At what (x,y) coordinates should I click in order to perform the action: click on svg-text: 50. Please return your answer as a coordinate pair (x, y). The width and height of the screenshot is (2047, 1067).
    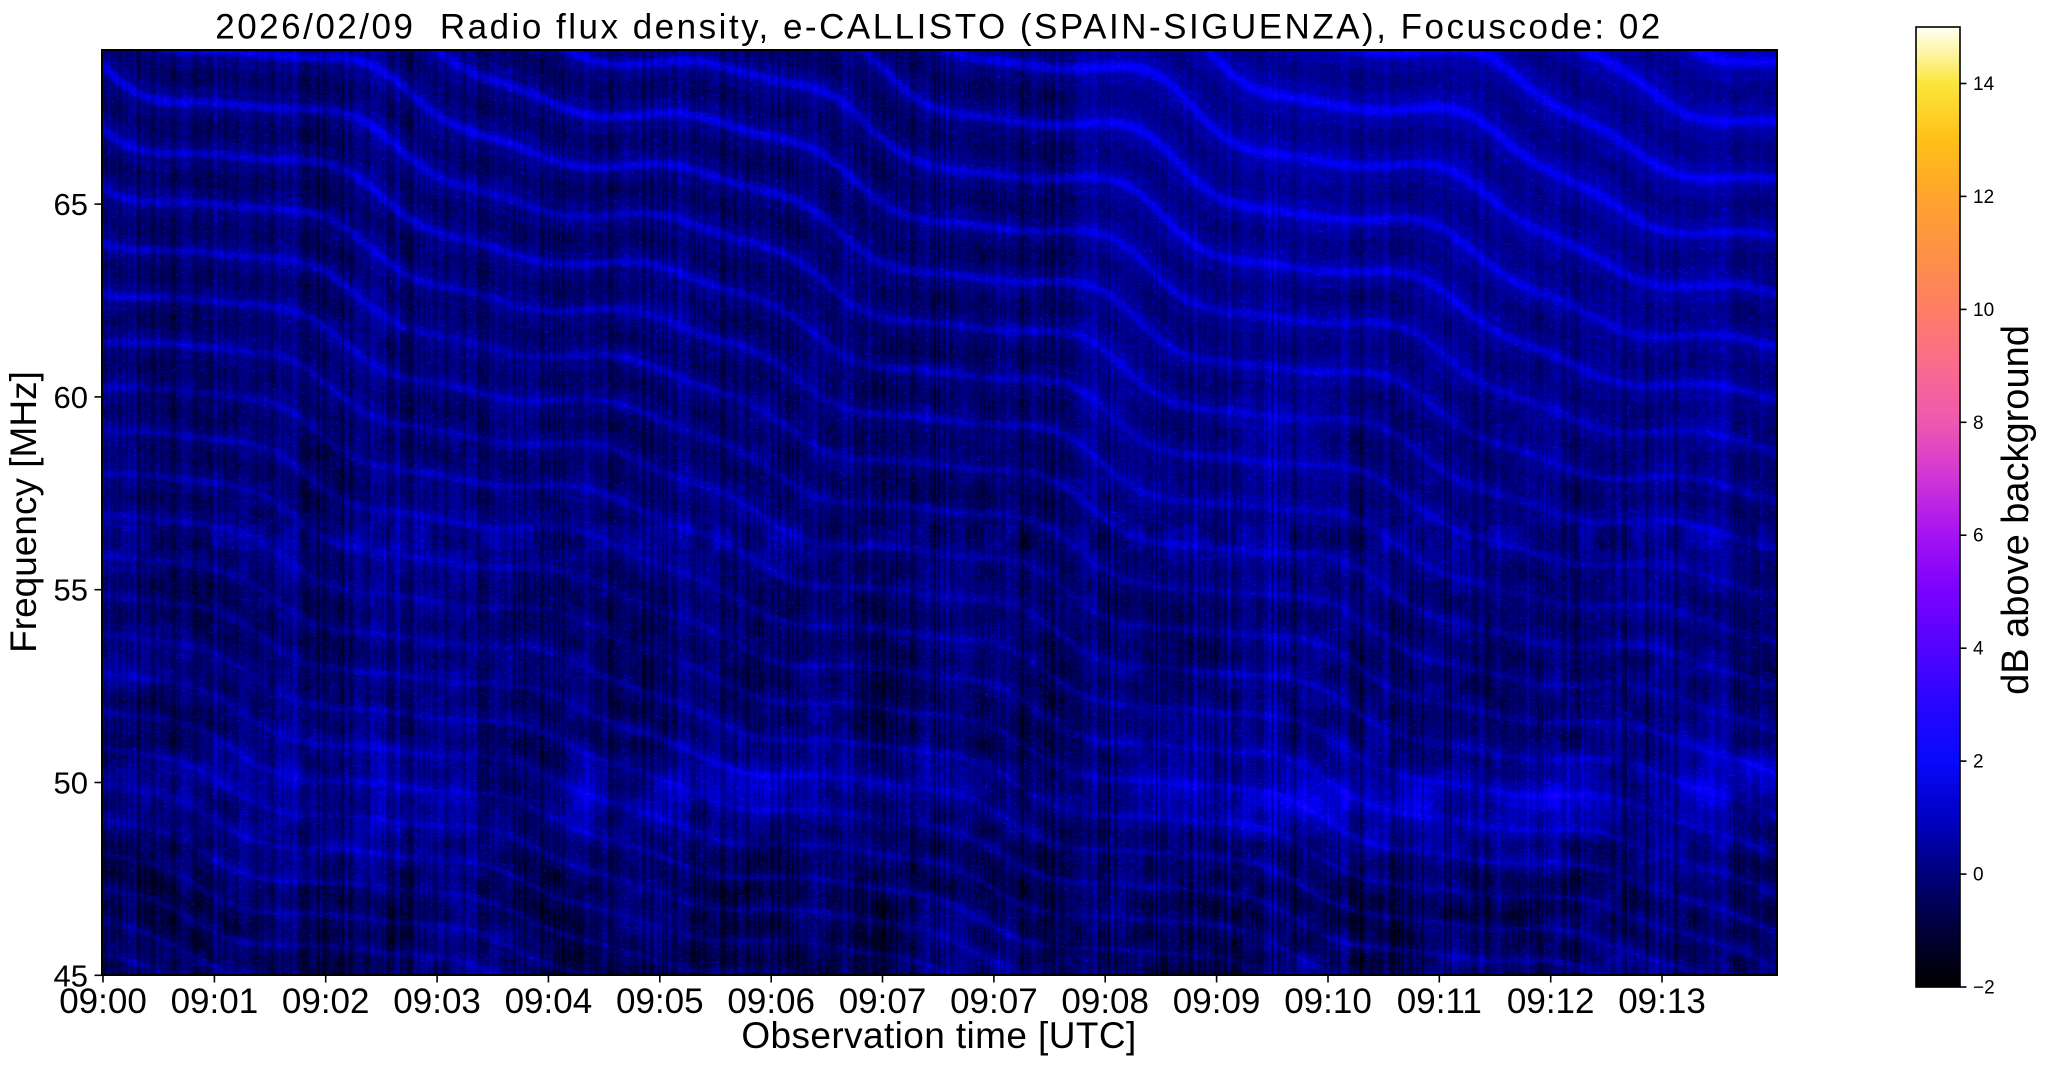
    Looking at the image, I should click on (71, 783).